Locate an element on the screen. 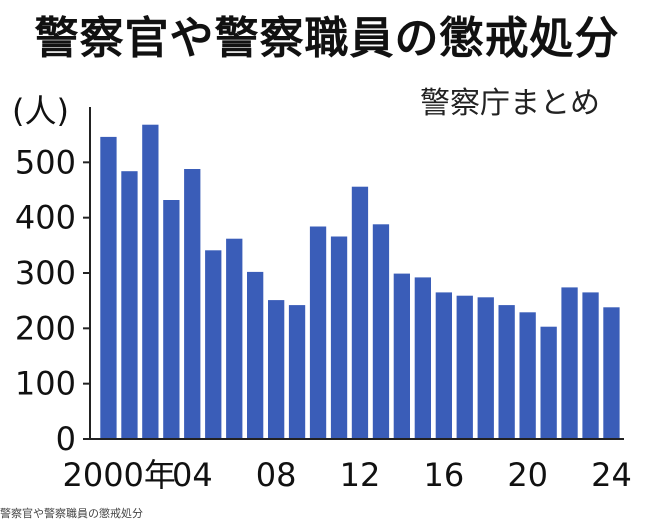 The height and width of the screenshot is (521, 654). bar-2008 is located at coordinates (276, 369).